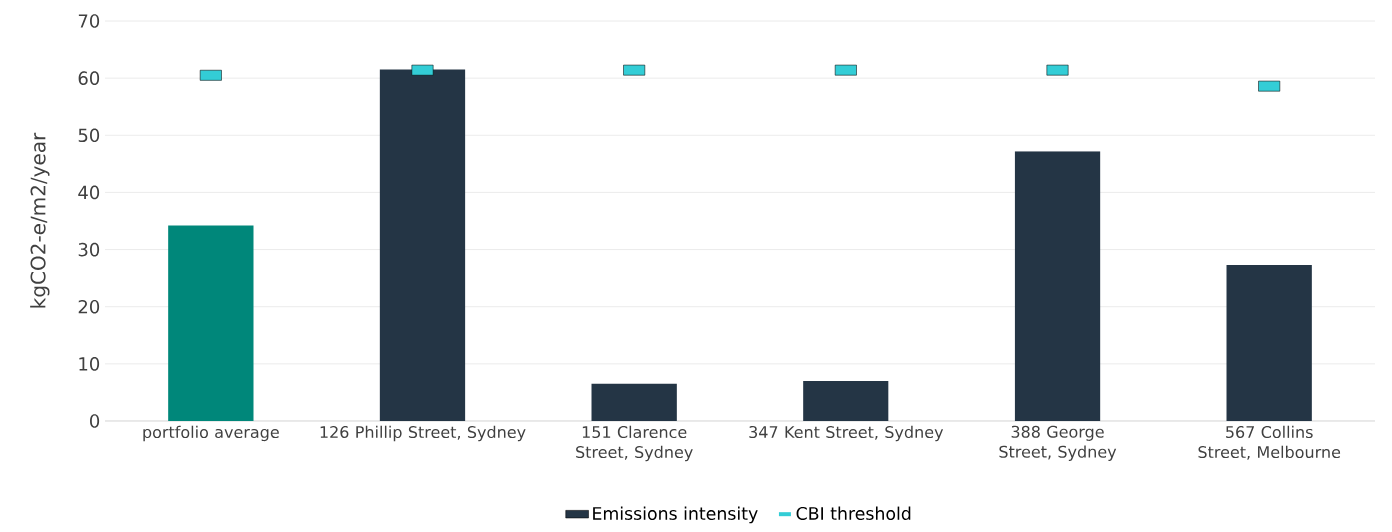 The image size is (1392, 532). Describe the element at coordinates (634, 443) in the screenshot. I see `x-tick-label: 151 Clarence Street, Sydney` at that location.